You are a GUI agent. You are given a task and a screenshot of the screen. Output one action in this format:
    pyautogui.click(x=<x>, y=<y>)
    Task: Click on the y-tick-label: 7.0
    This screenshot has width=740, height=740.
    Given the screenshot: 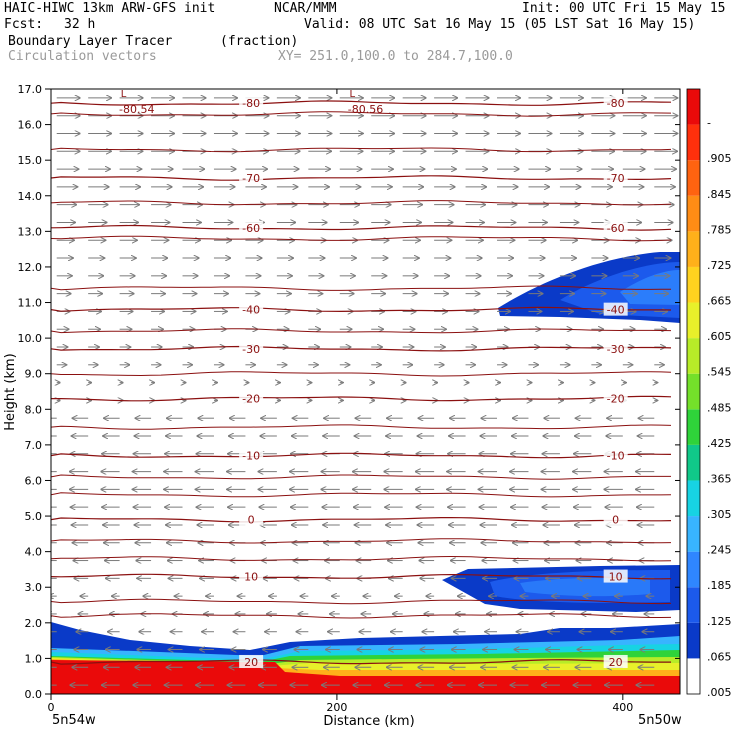 What is the action you would take?
    pyautogui.click(x=34, y=445)
    